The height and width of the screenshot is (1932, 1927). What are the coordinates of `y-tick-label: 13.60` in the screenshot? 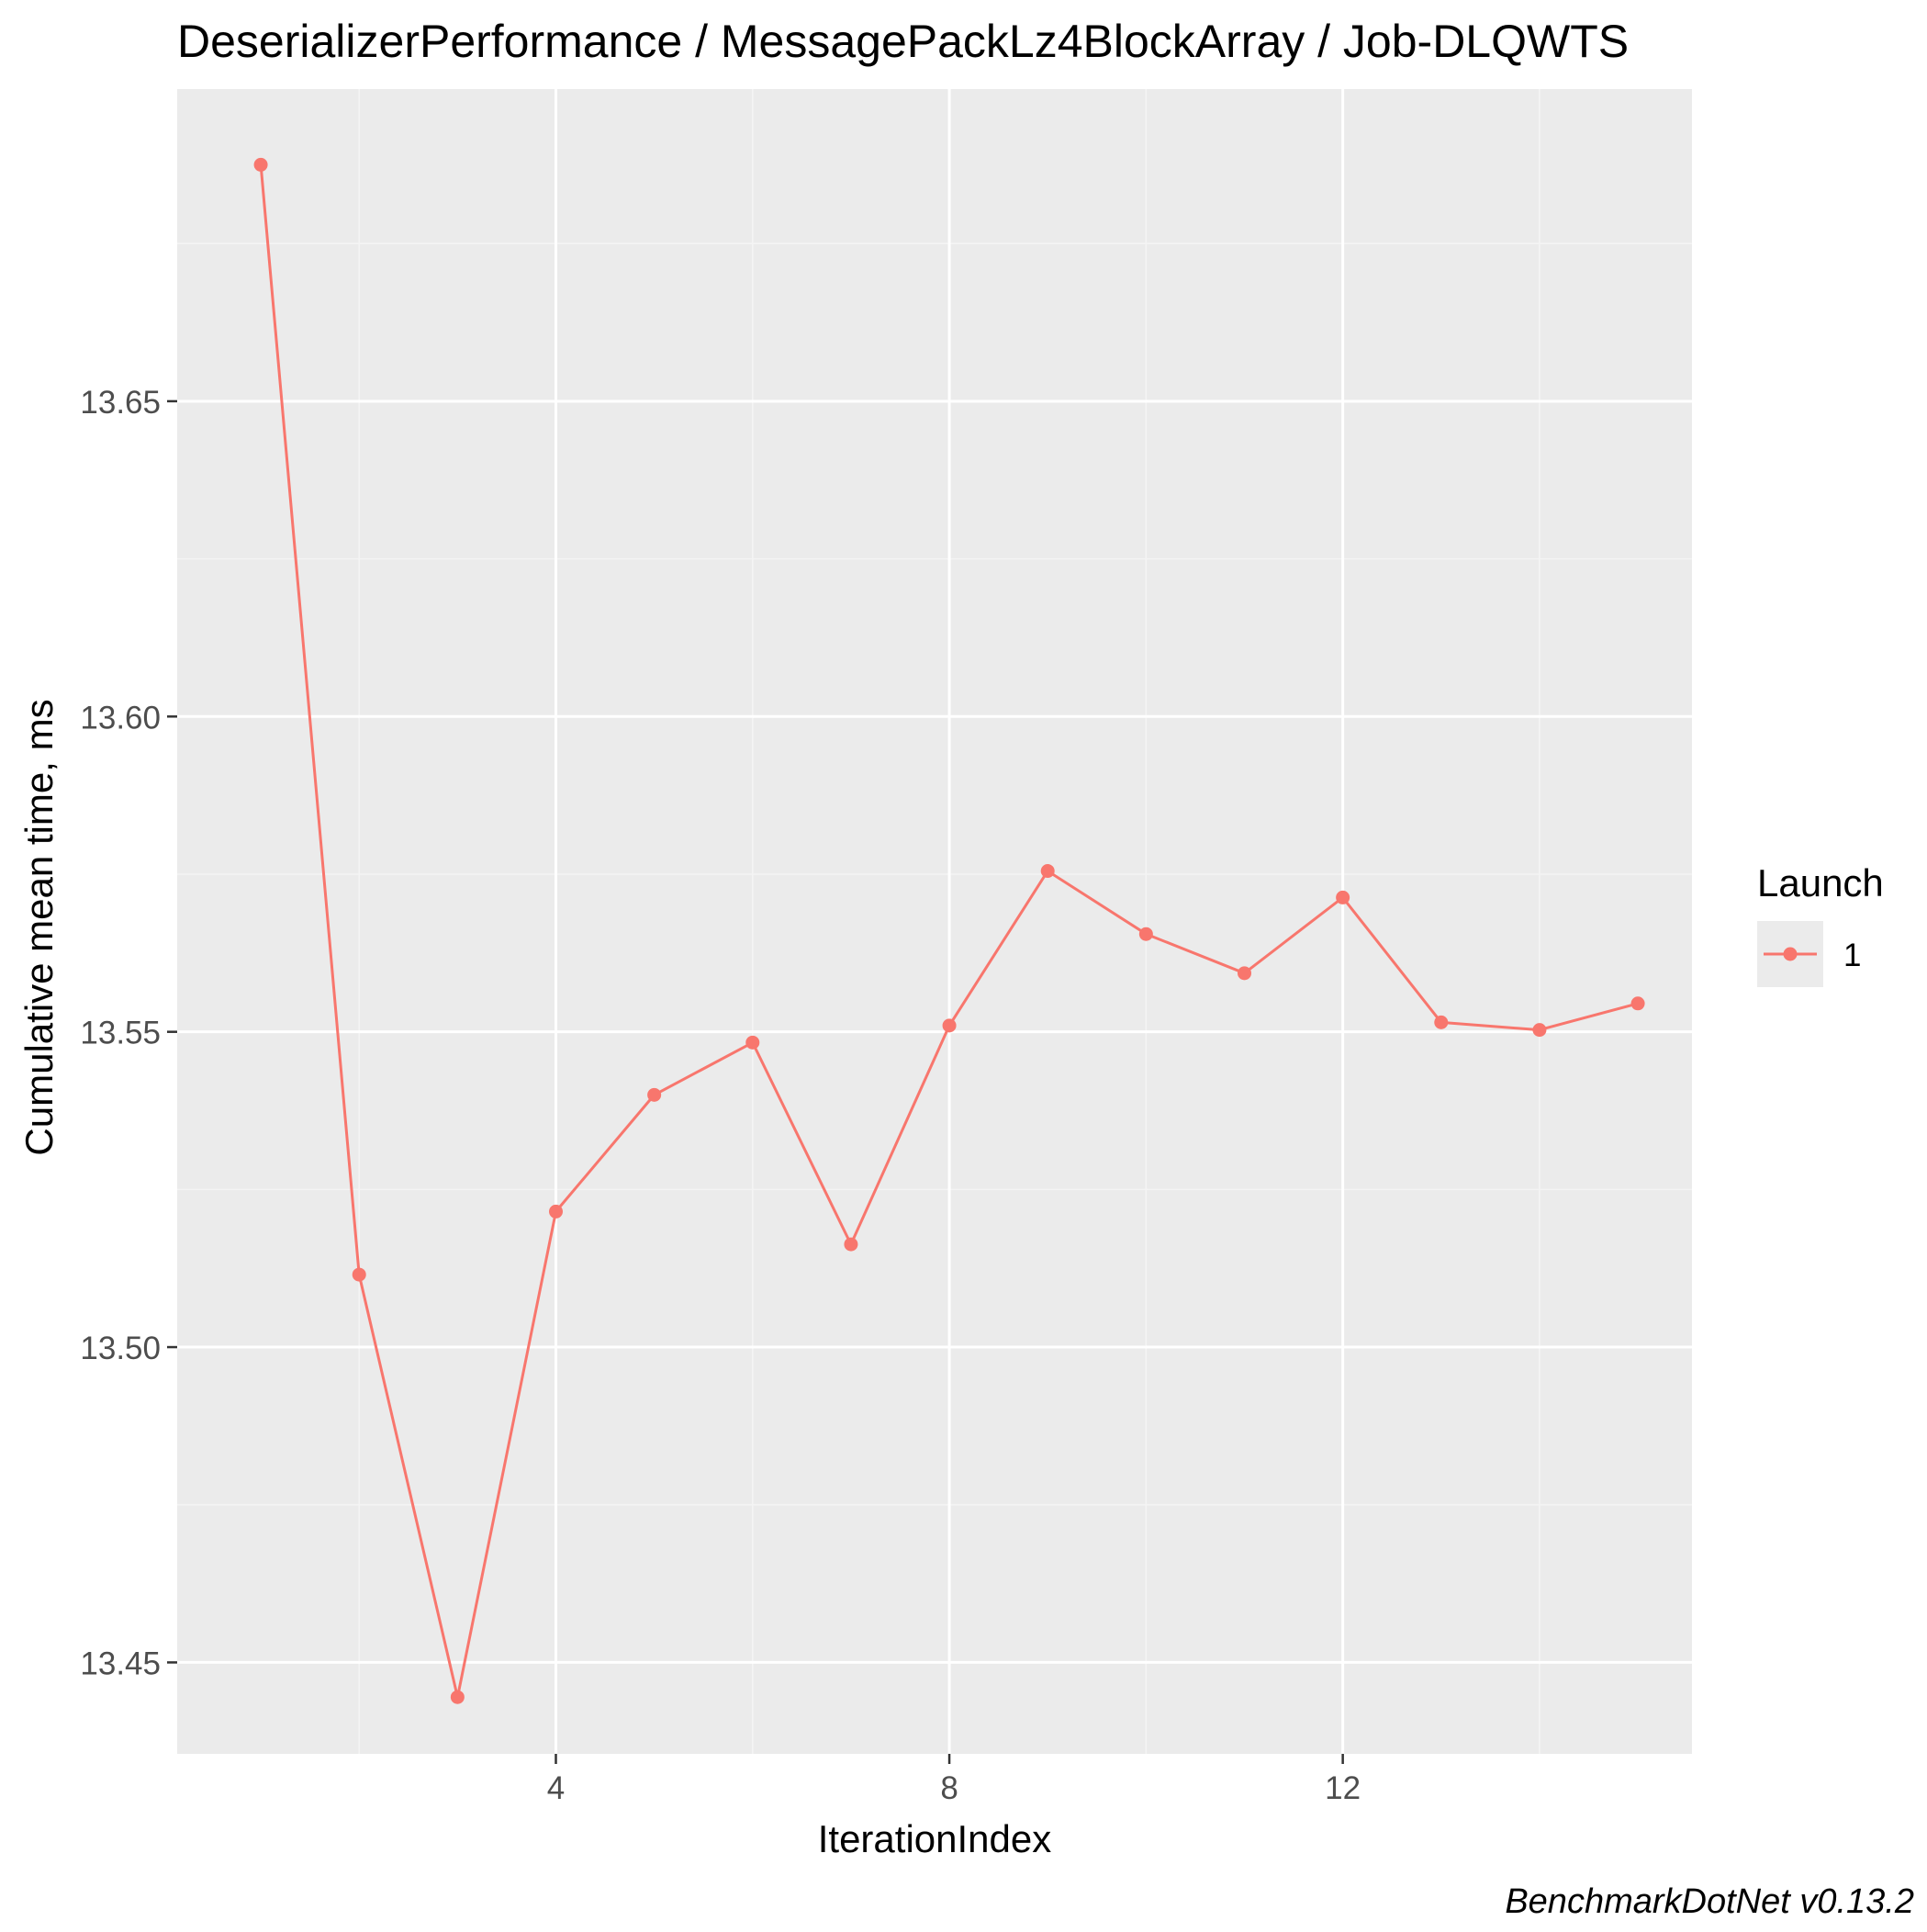 It's located at (121, 718).